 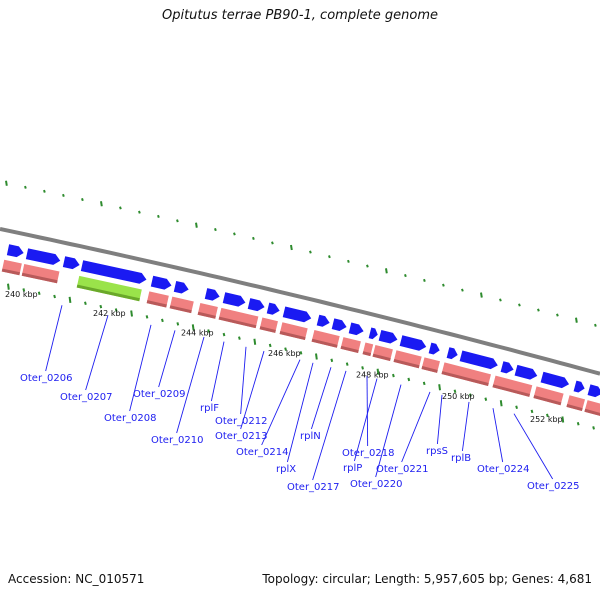 I want to click on gene-label: Oter_0217, so click(x=313, y=487).